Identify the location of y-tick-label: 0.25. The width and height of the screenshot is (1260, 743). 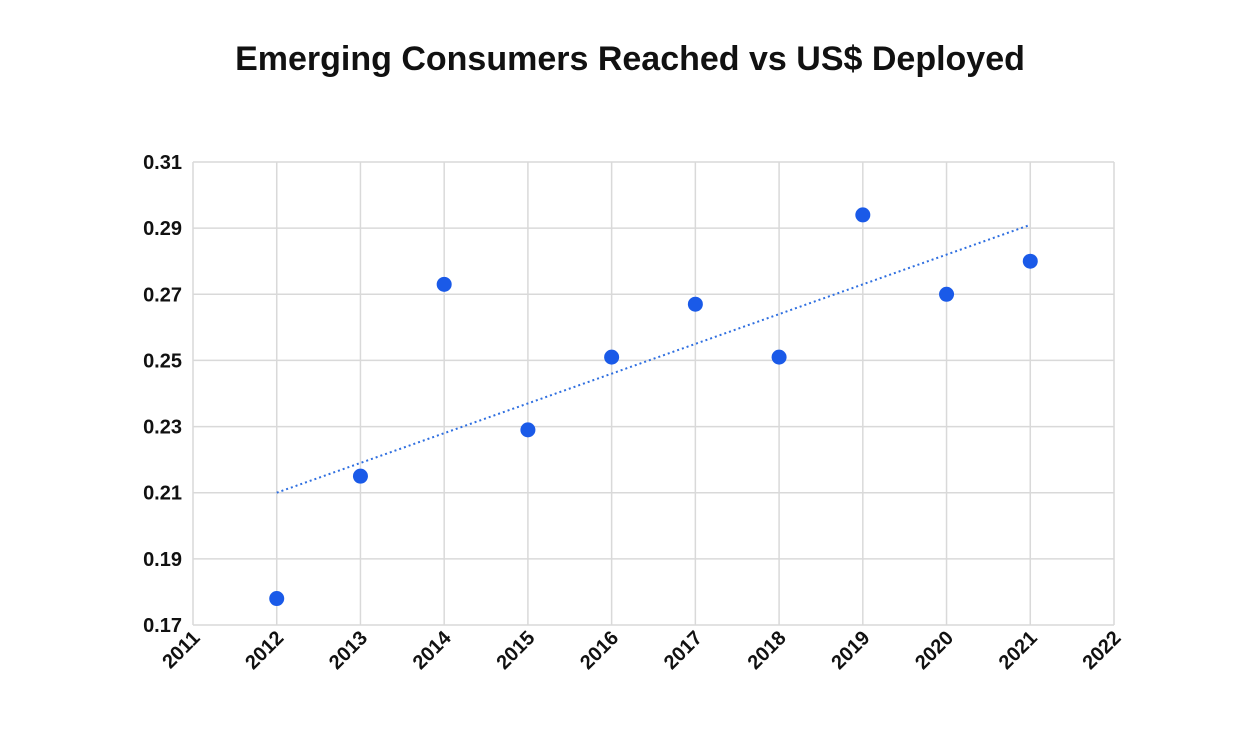
(162, 361).